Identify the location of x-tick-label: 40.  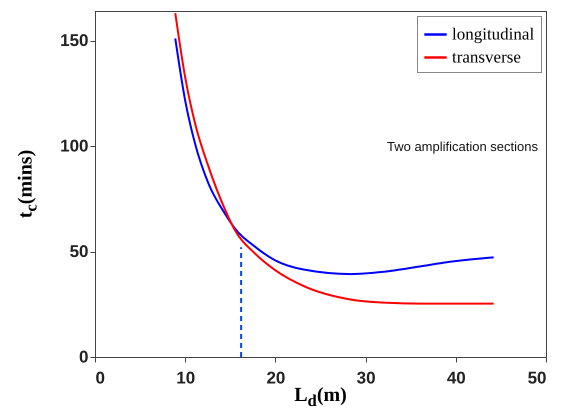
(456, 378).